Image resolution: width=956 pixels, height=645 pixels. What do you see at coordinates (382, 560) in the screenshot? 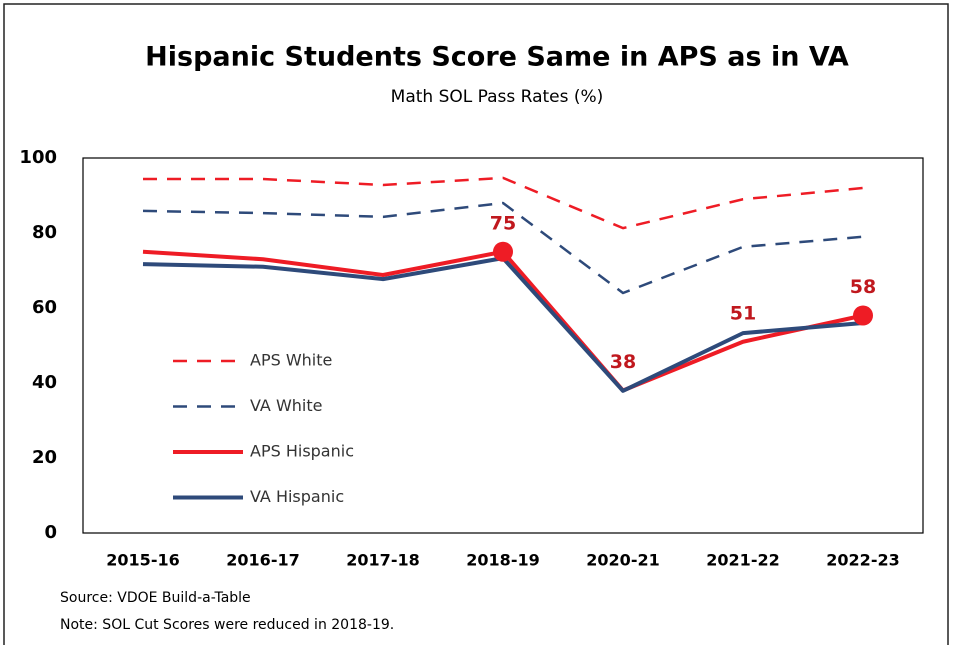
I see `x-tick-label: 2017-18` at bounding box center [382, 560].